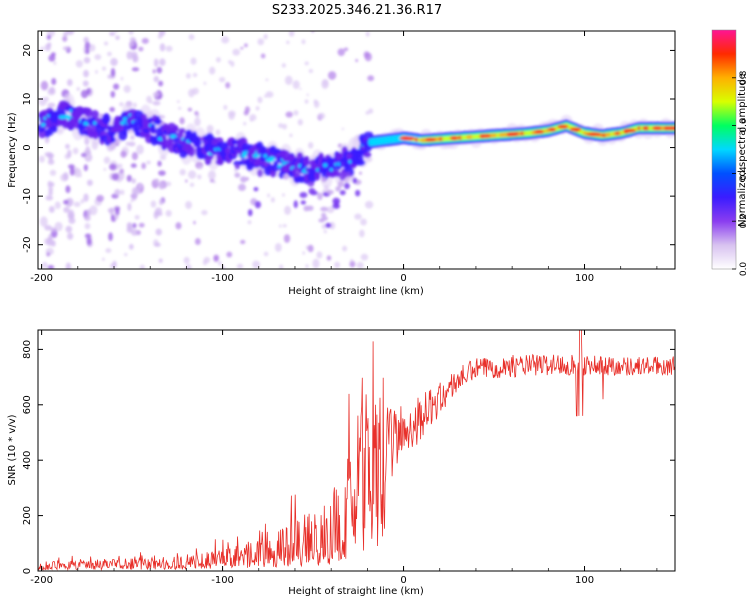 The image size is (750, 600). I want to click on spectrogram-x-axis-label: Height of straight line (km), so click(356, 291).